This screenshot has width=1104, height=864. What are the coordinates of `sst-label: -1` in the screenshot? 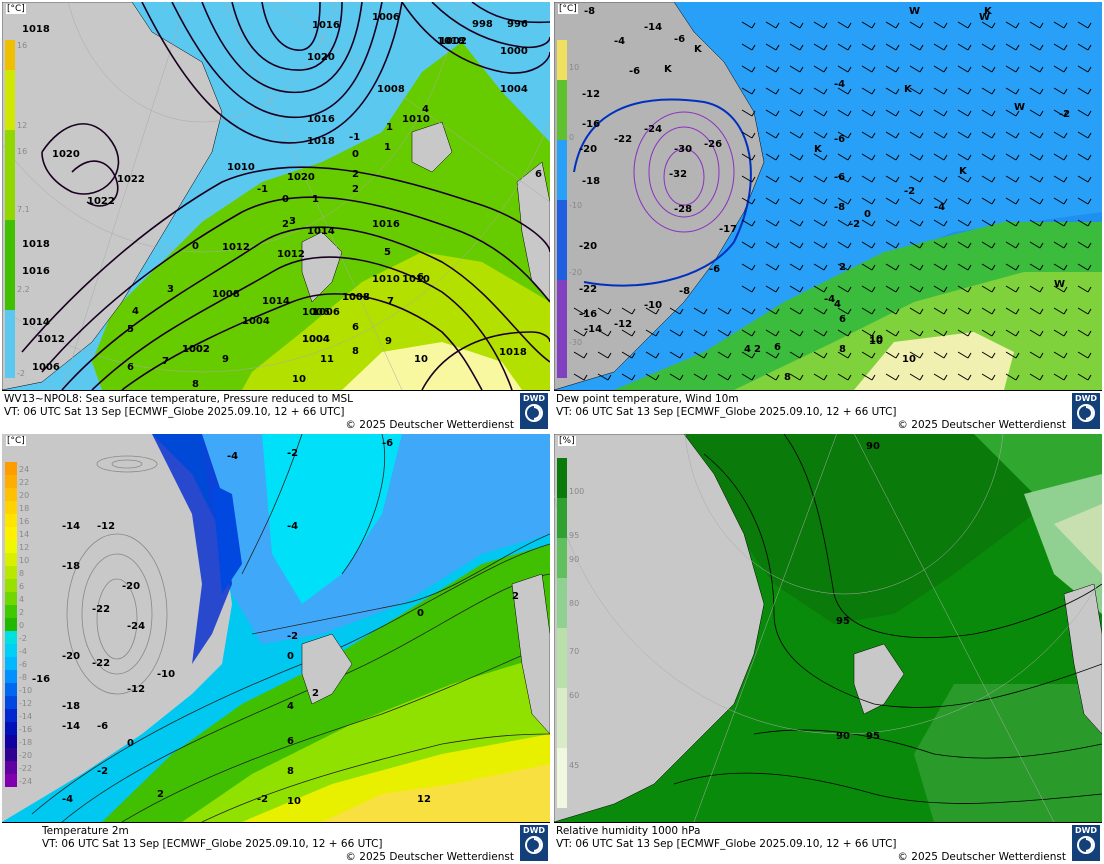 It's located at (262, 189).